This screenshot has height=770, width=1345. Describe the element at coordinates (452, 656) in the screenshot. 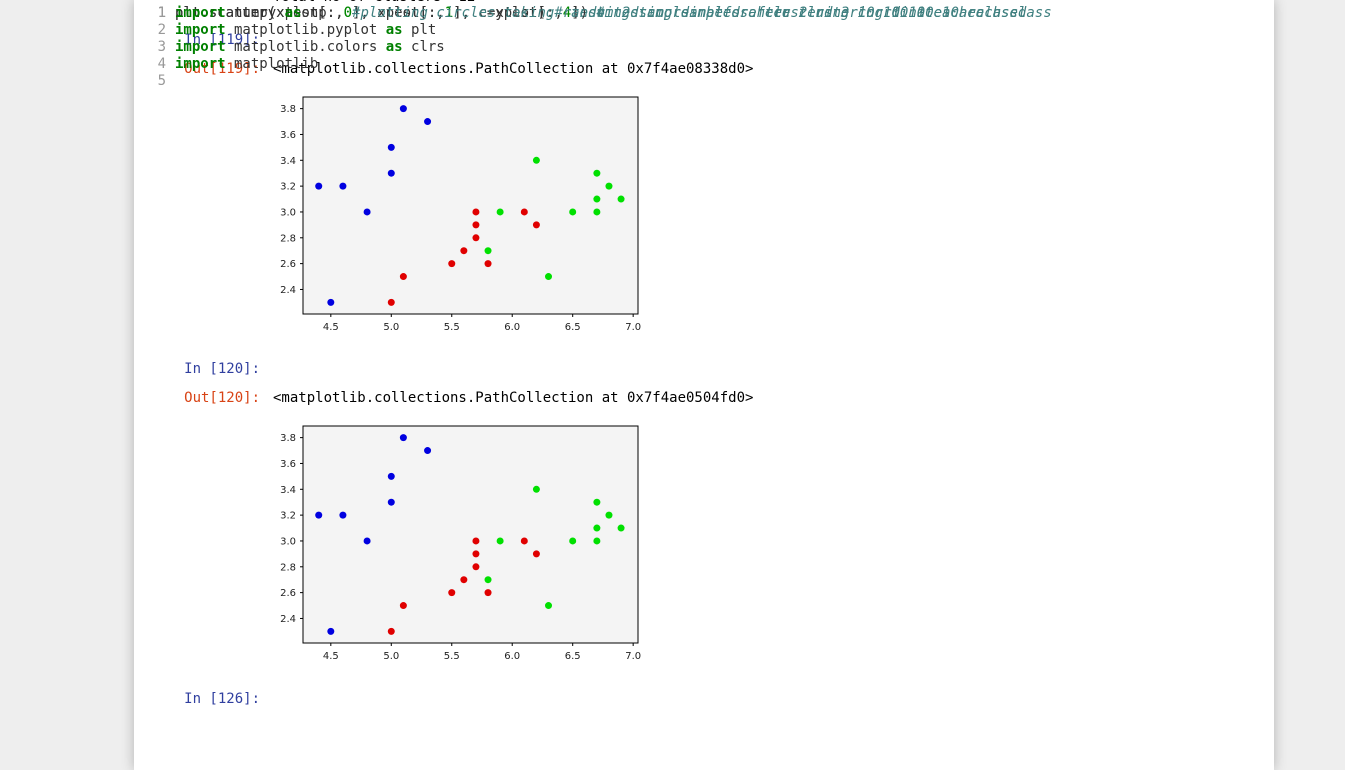

I see `x-tick-label: 5.5` at that location.